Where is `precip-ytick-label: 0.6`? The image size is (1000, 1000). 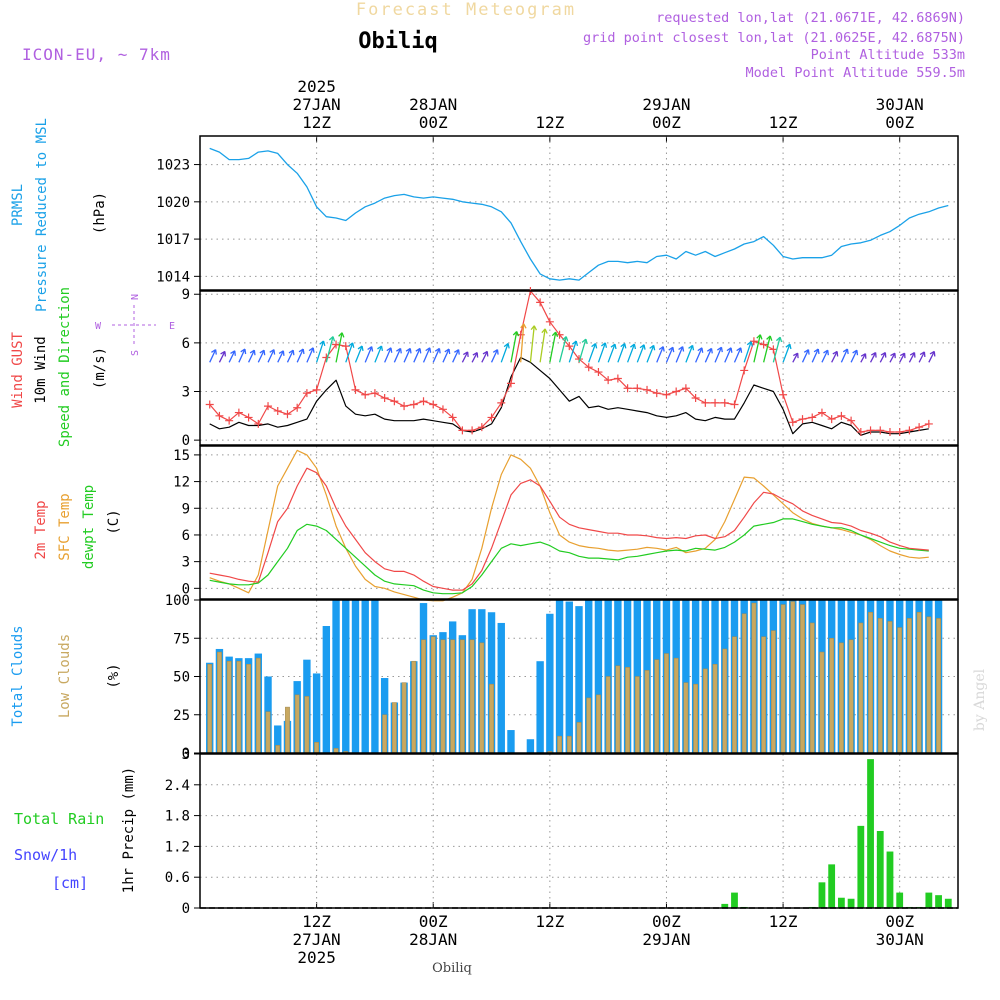 precip-ytick-label: 0.6 is located at coordinates (177, 878).